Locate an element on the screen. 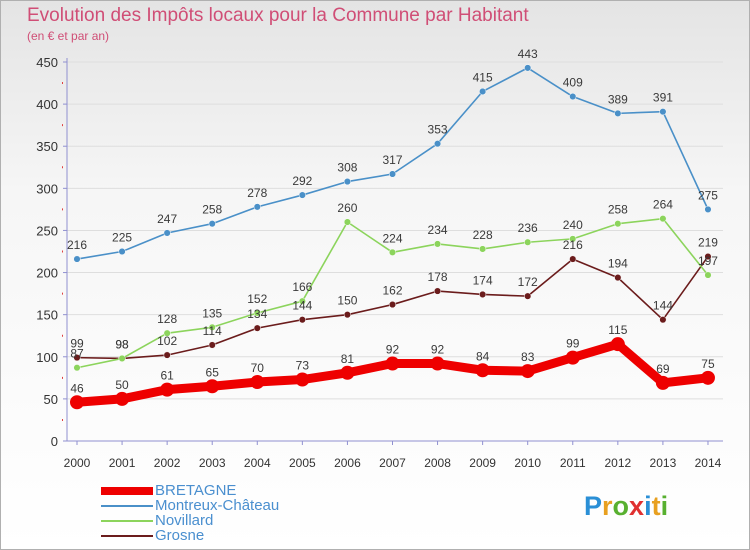 This screenshot has width=750, height=550. data-label: 389 is located at coordinates (618, 99).